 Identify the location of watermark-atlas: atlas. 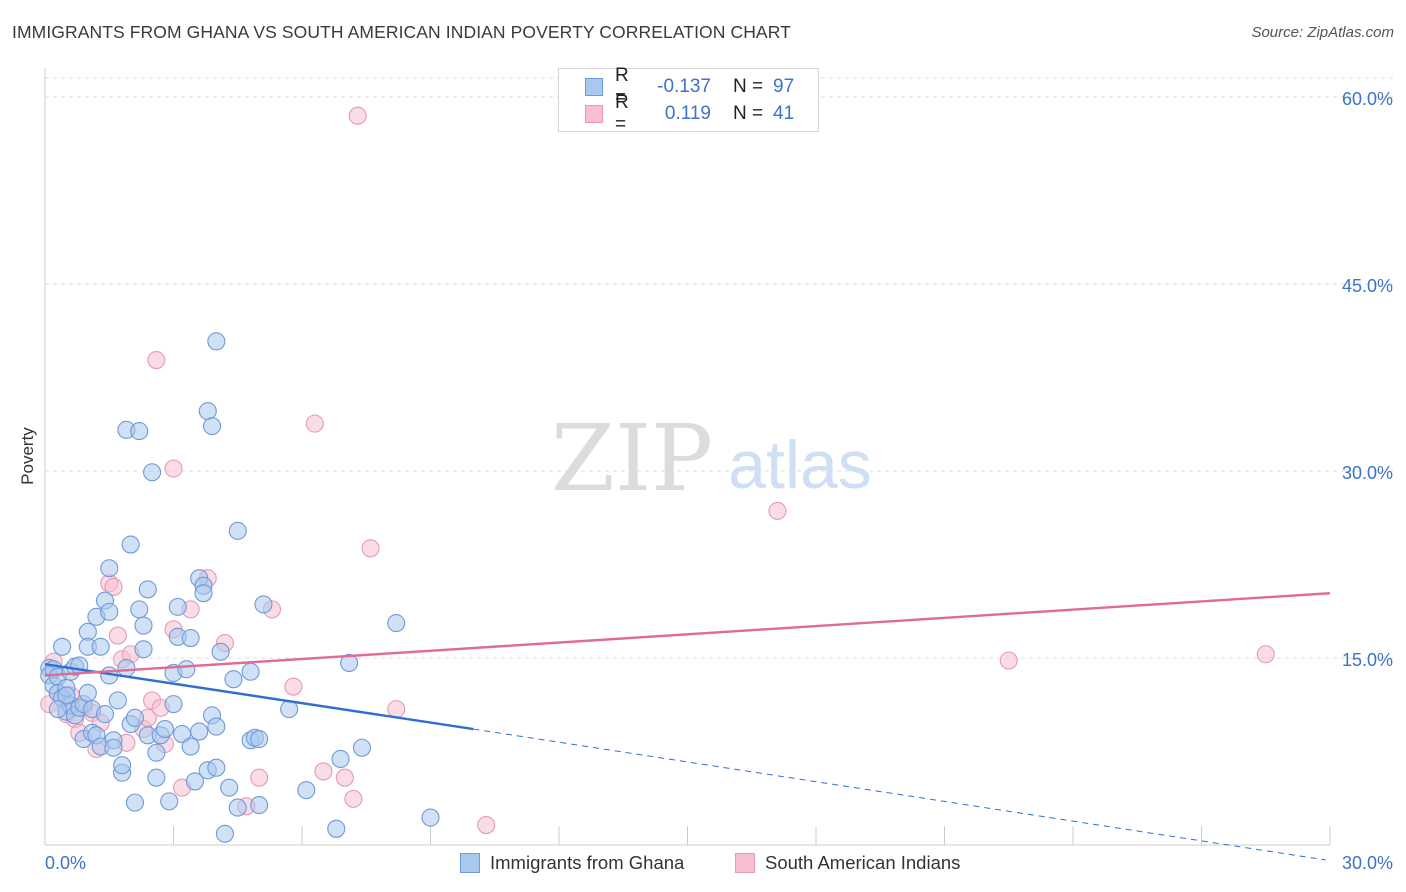
(800, 465).